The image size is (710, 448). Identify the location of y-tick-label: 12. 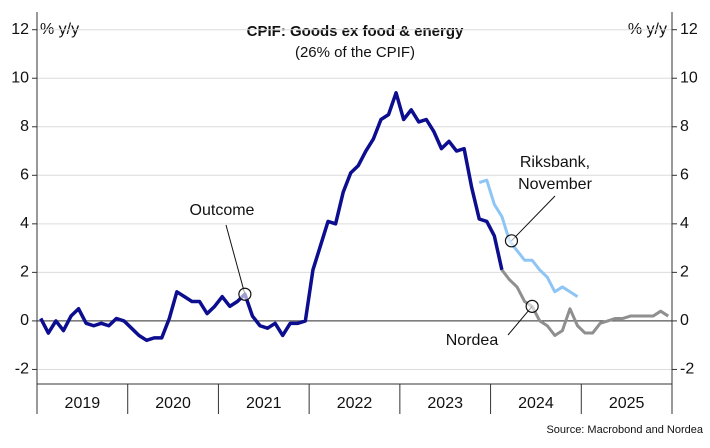
(20, 29).